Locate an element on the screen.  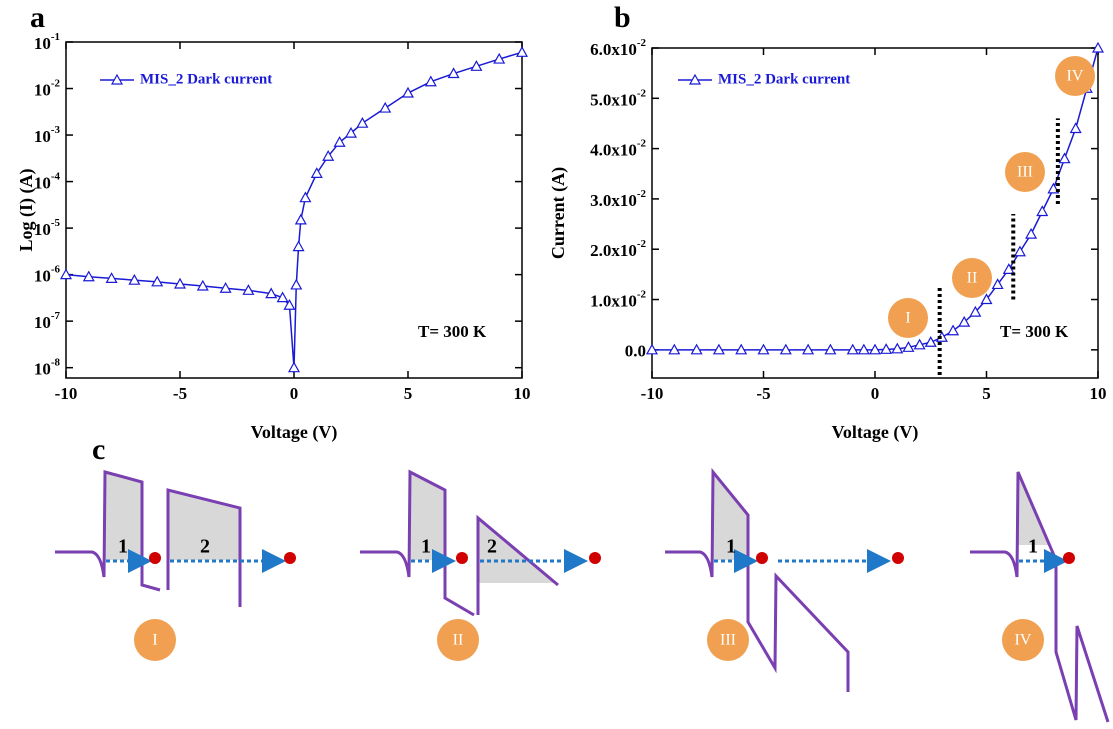
y-tick-label: 10⁻⁵ is located at coordinates (47, 228).